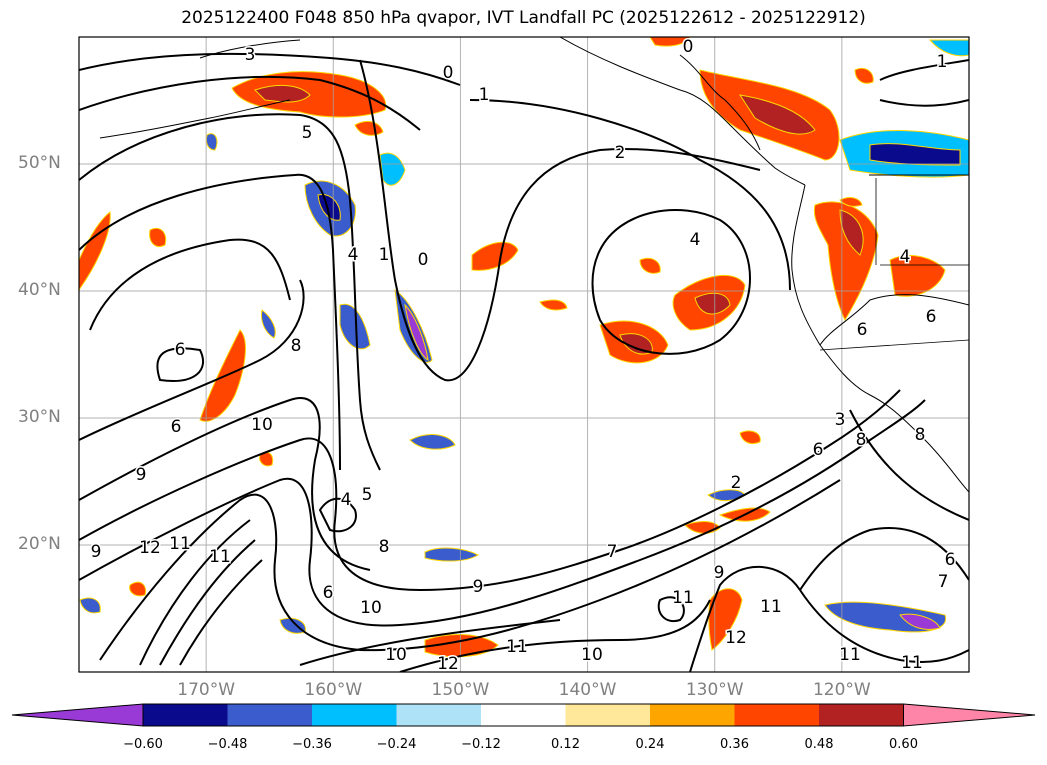  Describe the element at coordinates (206, 690) in the screenshot. I see `longitude-label: 170°W` at that location.